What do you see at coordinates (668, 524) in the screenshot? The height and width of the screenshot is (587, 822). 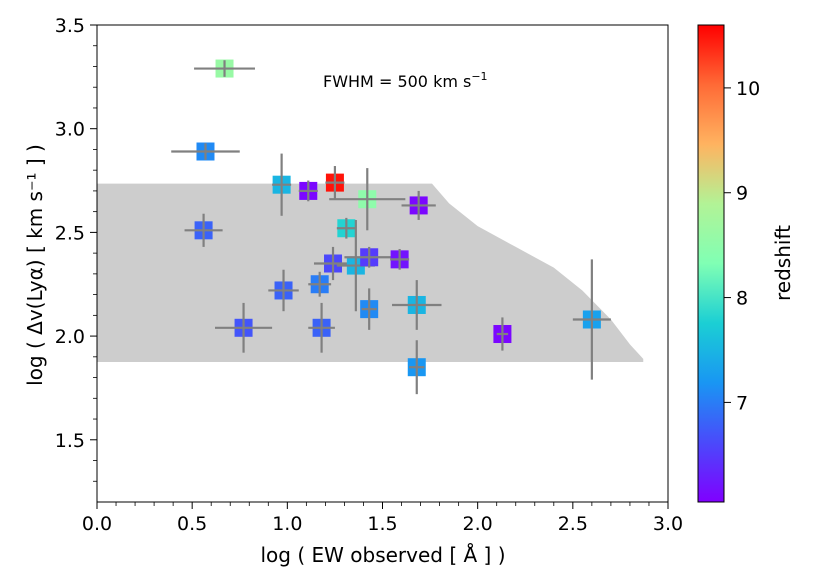 I see `x-tick-label: 3.0` at bounding box center [668, 524].